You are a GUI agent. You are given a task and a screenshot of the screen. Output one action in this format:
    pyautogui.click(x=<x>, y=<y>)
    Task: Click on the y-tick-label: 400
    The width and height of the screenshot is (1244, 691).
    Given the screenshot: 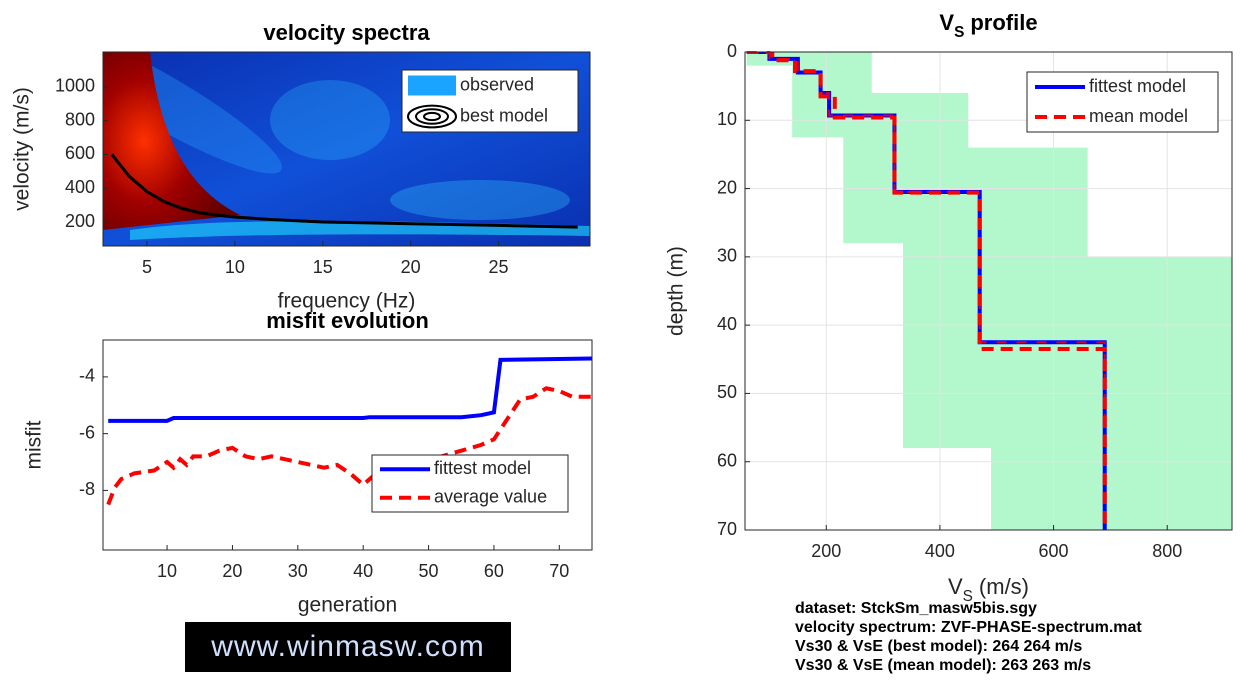 What is the action you would take?
    pyautogui.click(x=80, y=187)
    